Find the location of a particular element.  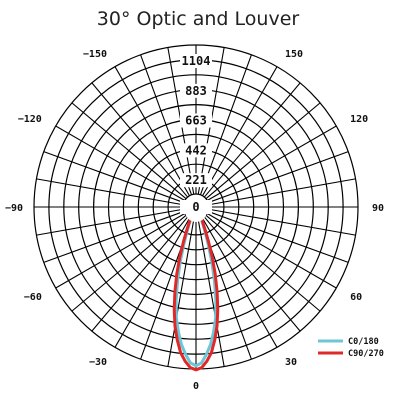

legend-label: C90/270 is located at coordinates (366, 354).